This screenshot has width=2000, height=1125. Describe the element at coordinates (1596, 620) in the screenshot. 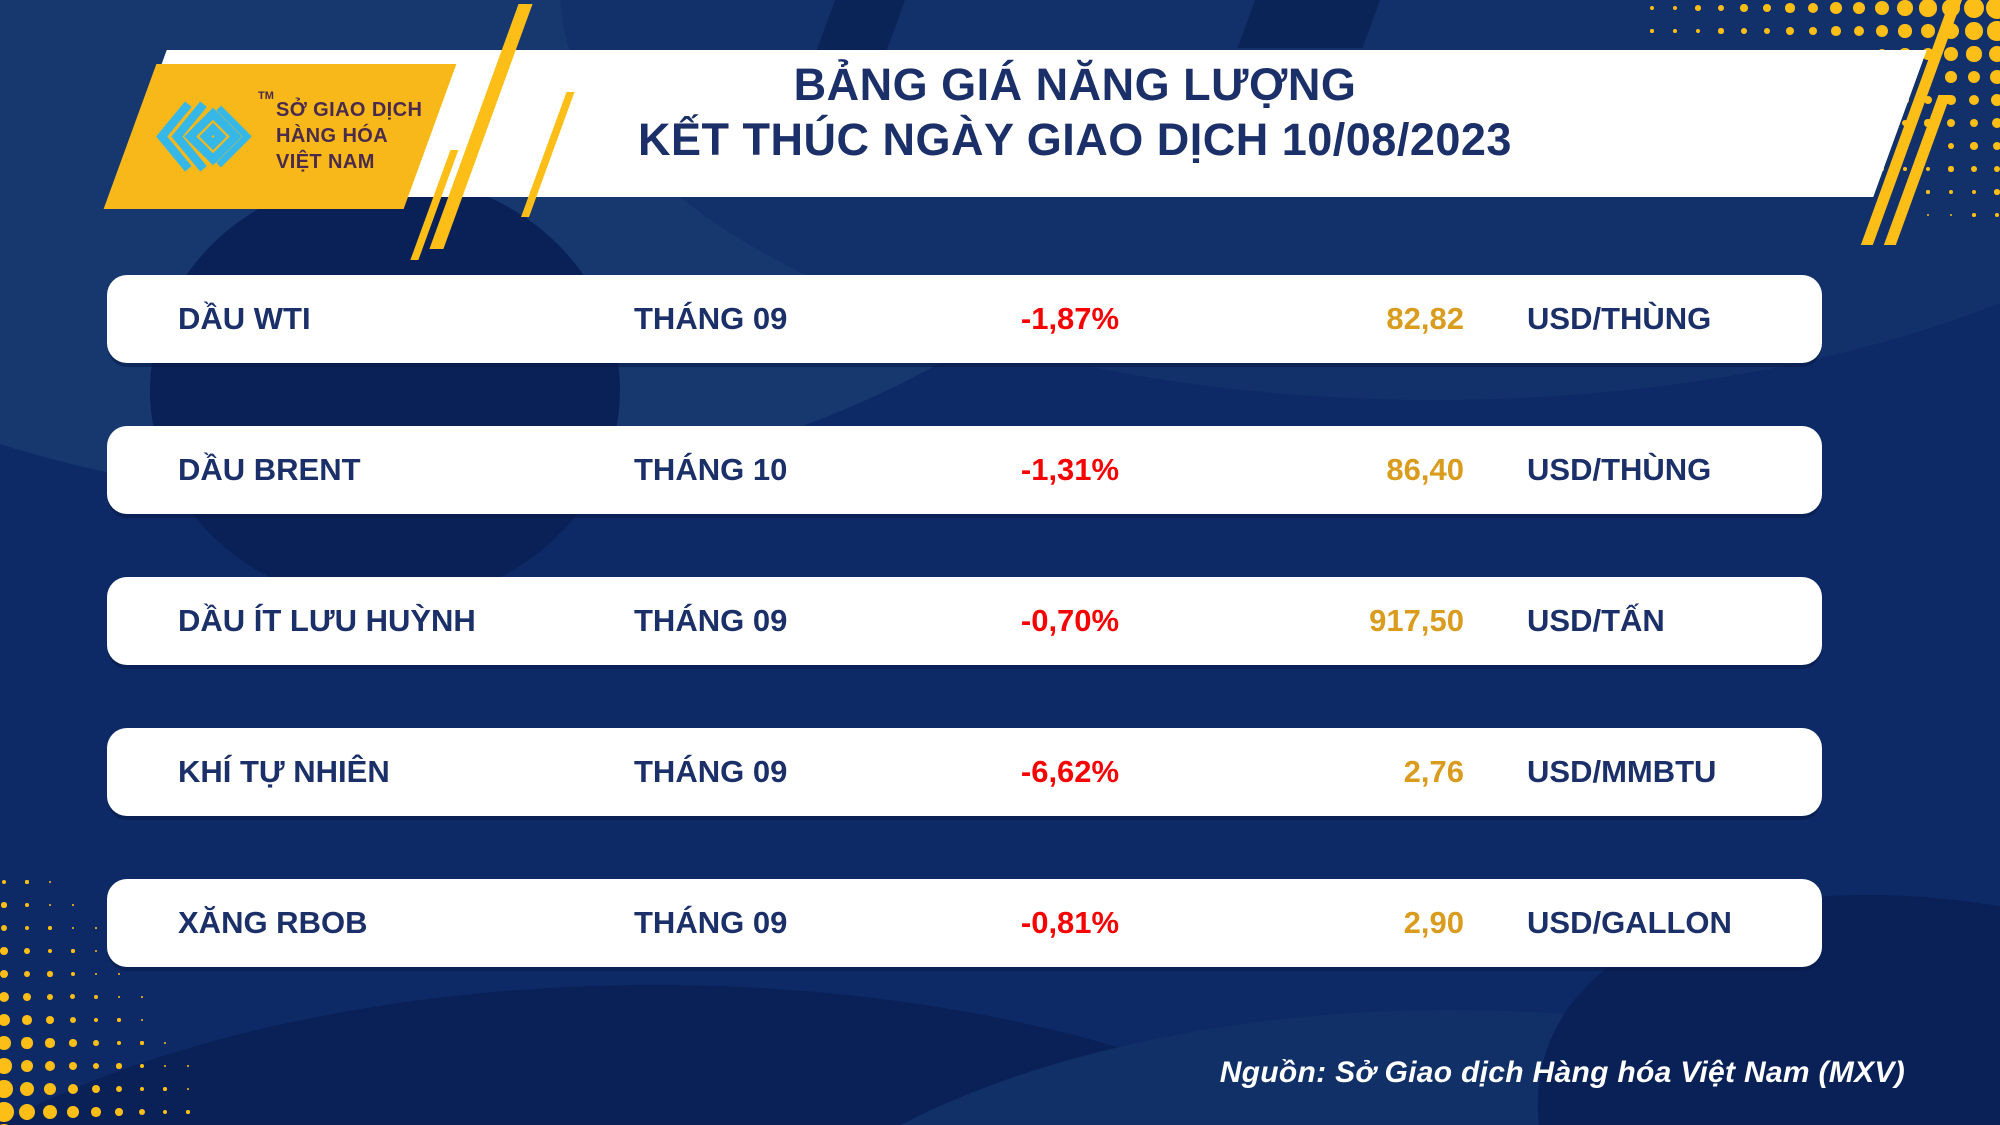

I see `price-unit: USD/TẤN` at that location.